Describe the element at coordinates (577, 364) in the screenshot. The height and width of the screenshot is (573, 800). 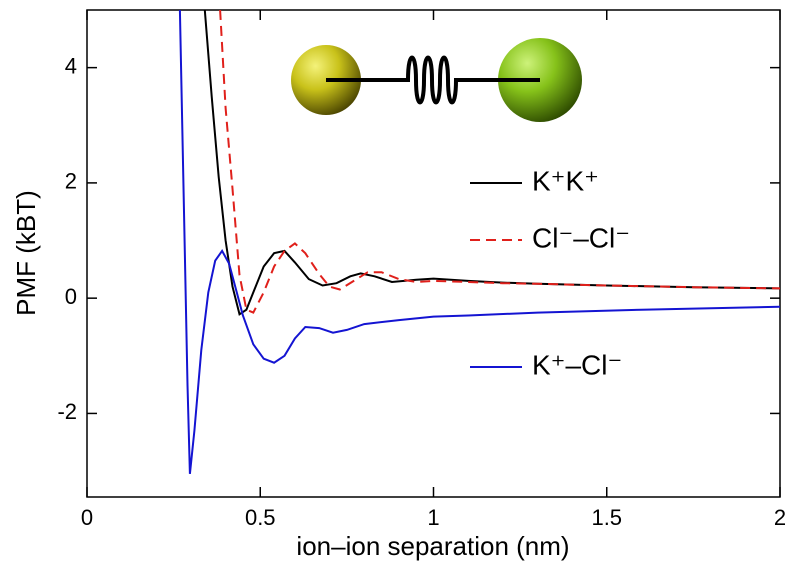
I see `legend-text: K⁺–Cl⁻` at that location.